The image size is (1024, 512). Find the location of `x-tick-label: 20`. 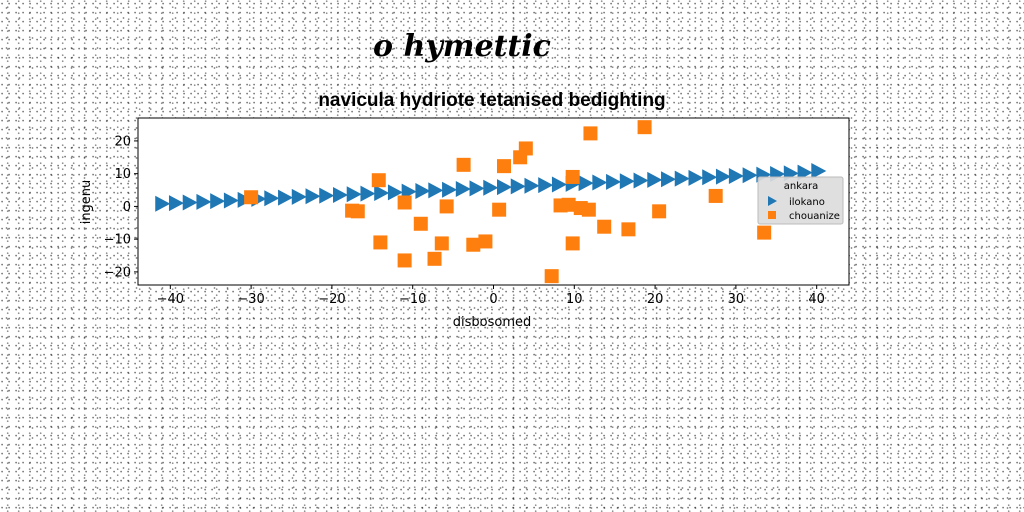

x-tick-label: 20 is located at coordinates (655, 299).